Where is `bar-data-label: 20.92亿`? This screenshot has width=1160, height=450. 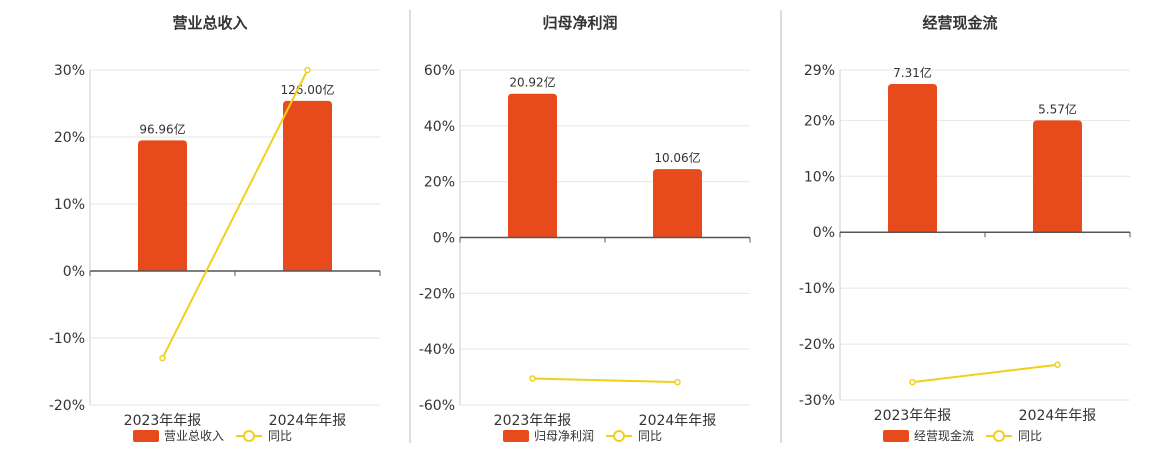 bar-data-label: 20.92亿 is located at coordinates (532, 82).